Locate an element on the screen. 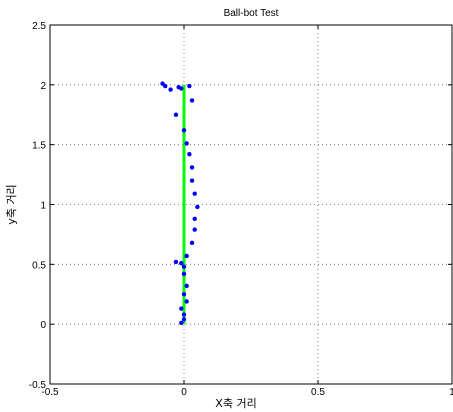 The width and height of the screenshot is (453, 412). y-tick-label: -0.5 is located at coordinates (38, 385).